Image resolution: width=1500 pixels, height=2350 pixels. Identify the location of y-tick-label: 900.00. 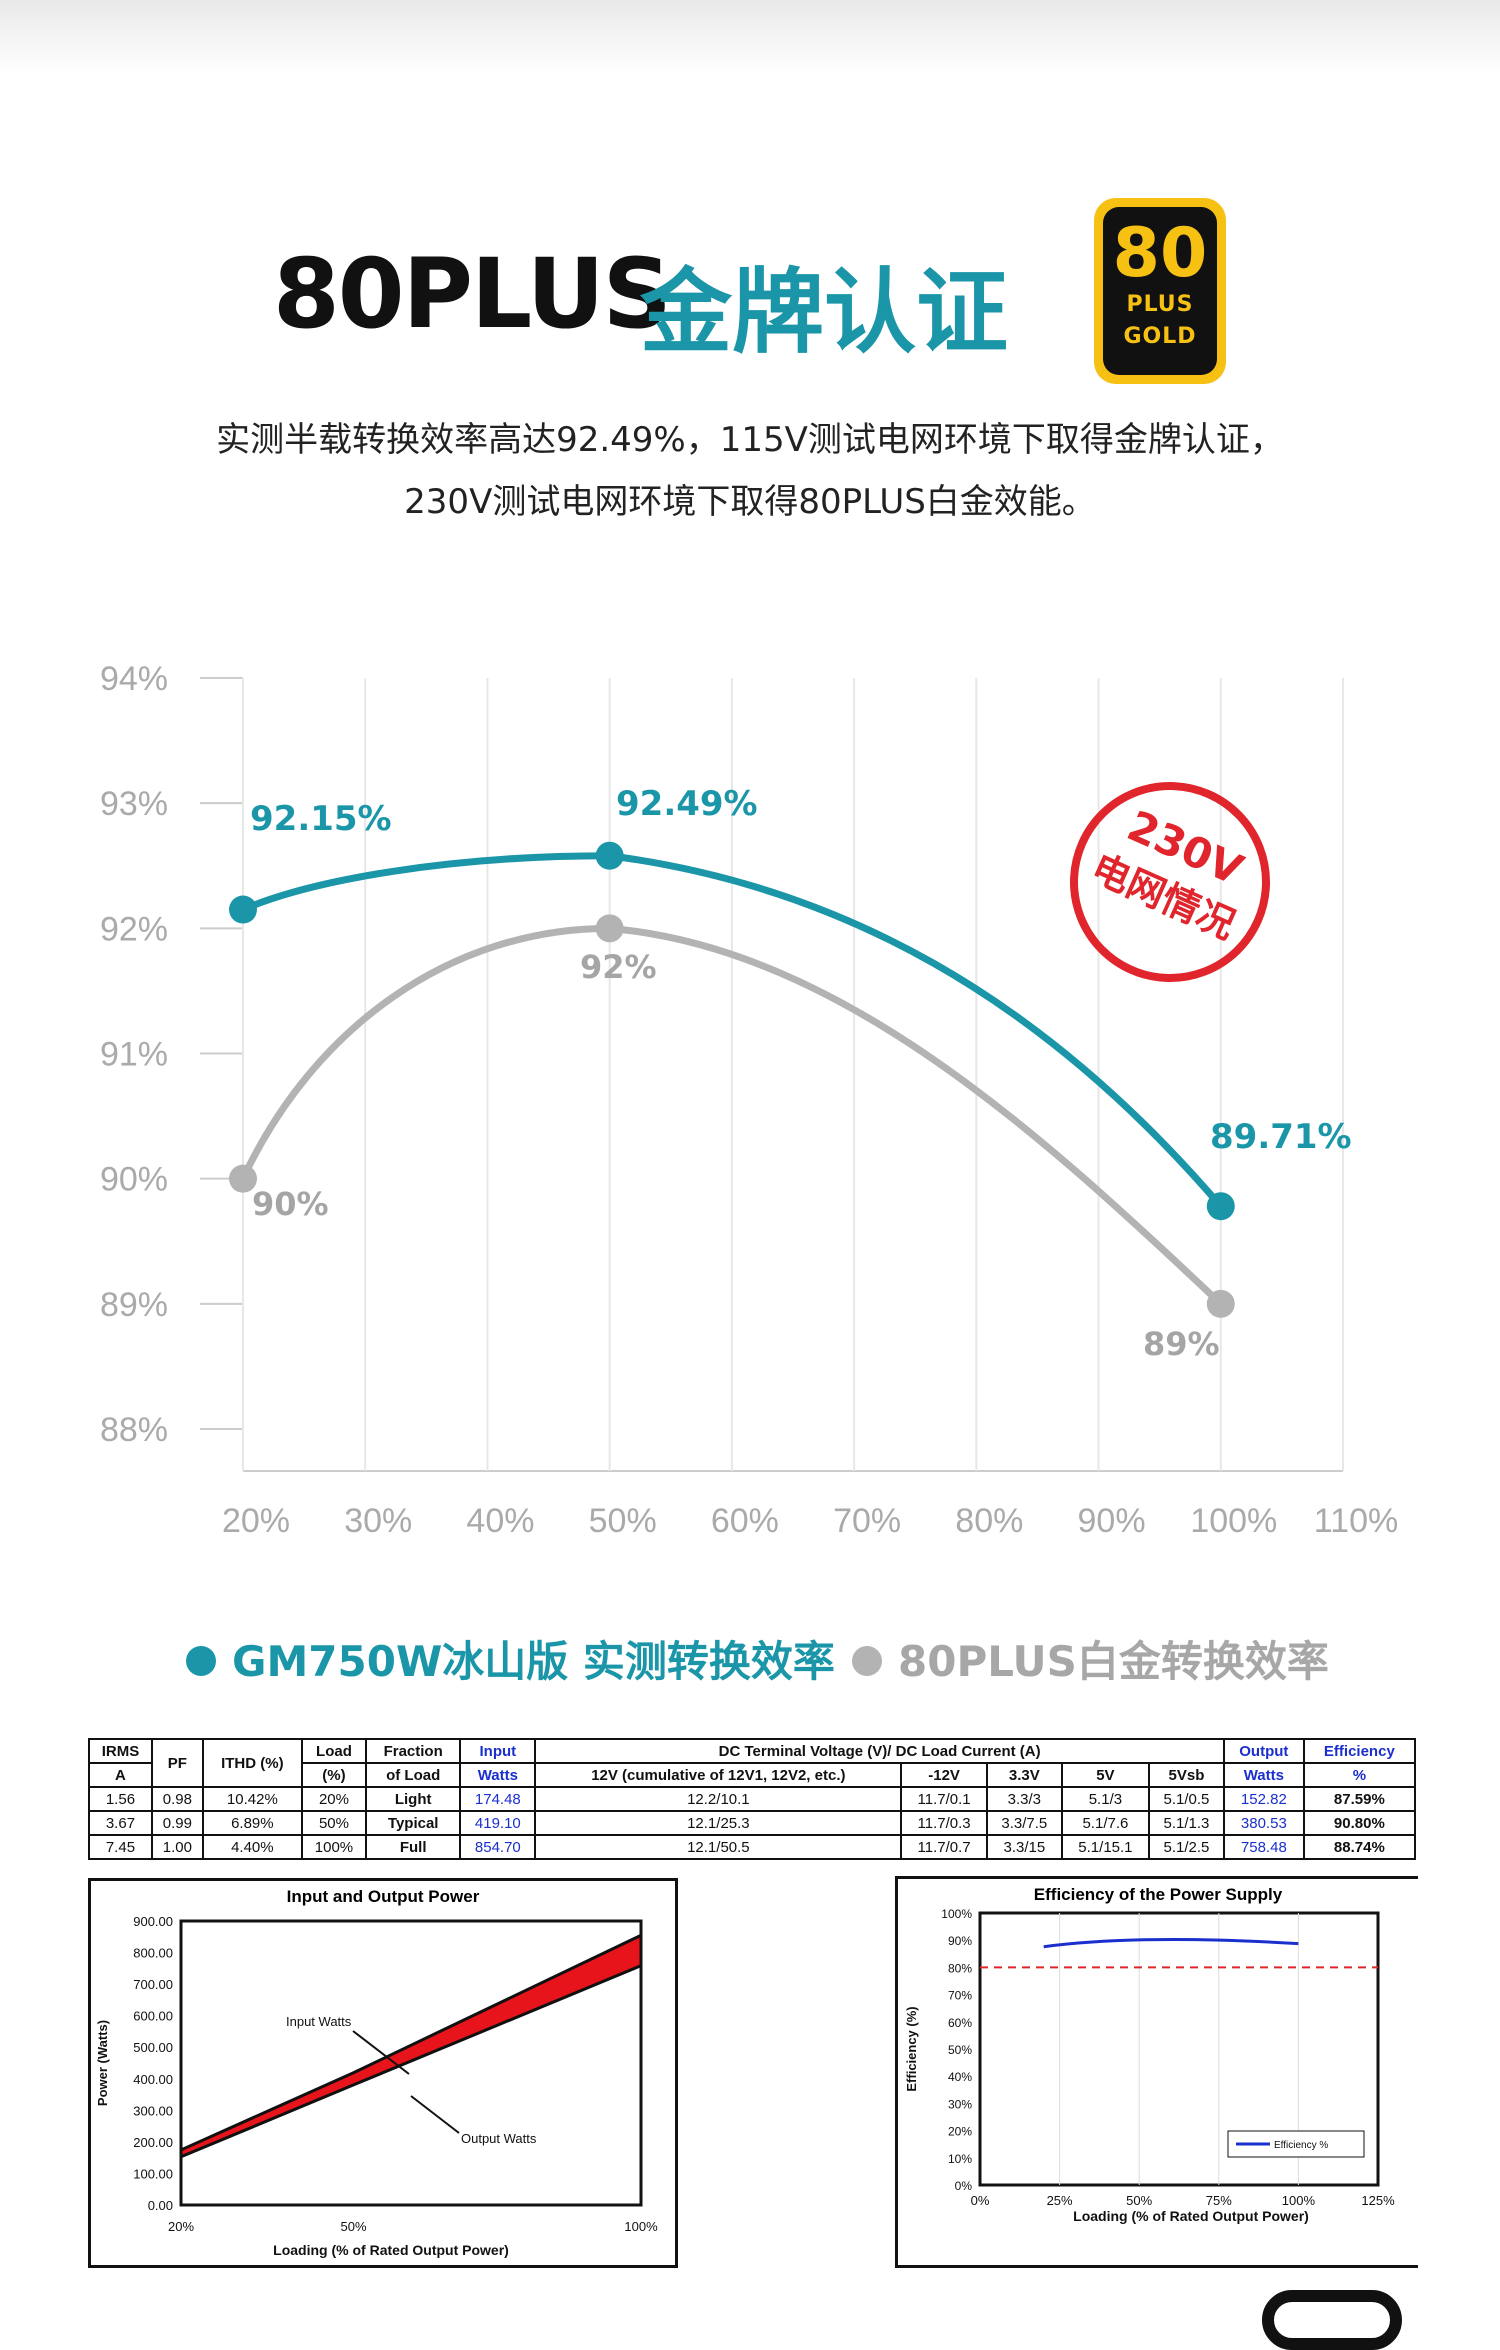
(153, 1921).